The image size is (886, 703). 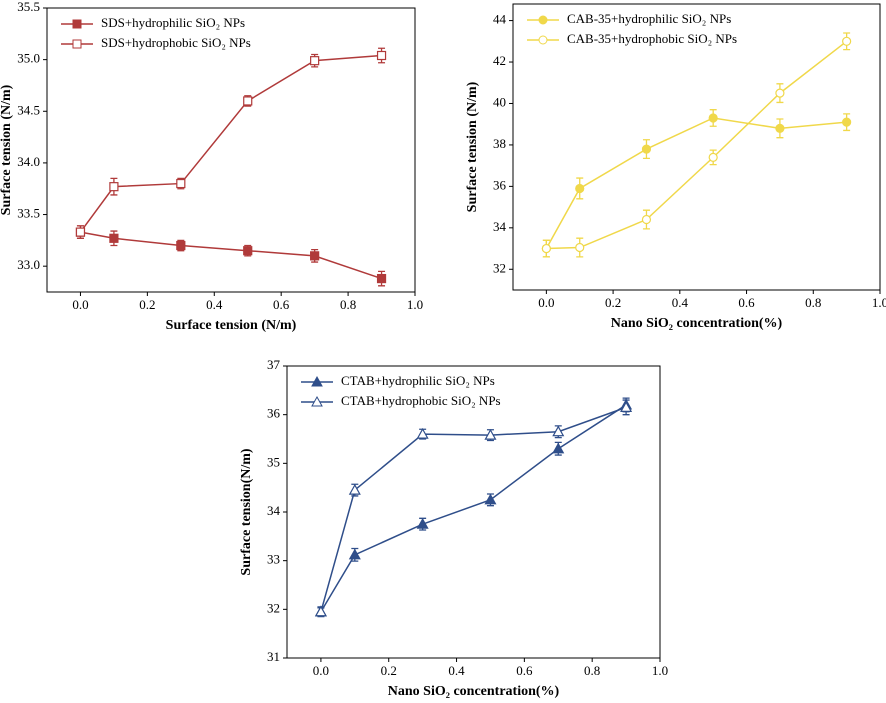 I want to click on legend-label: CAB-35+hydrophilic SiO₂ NPs, so click(x=649, y=18).